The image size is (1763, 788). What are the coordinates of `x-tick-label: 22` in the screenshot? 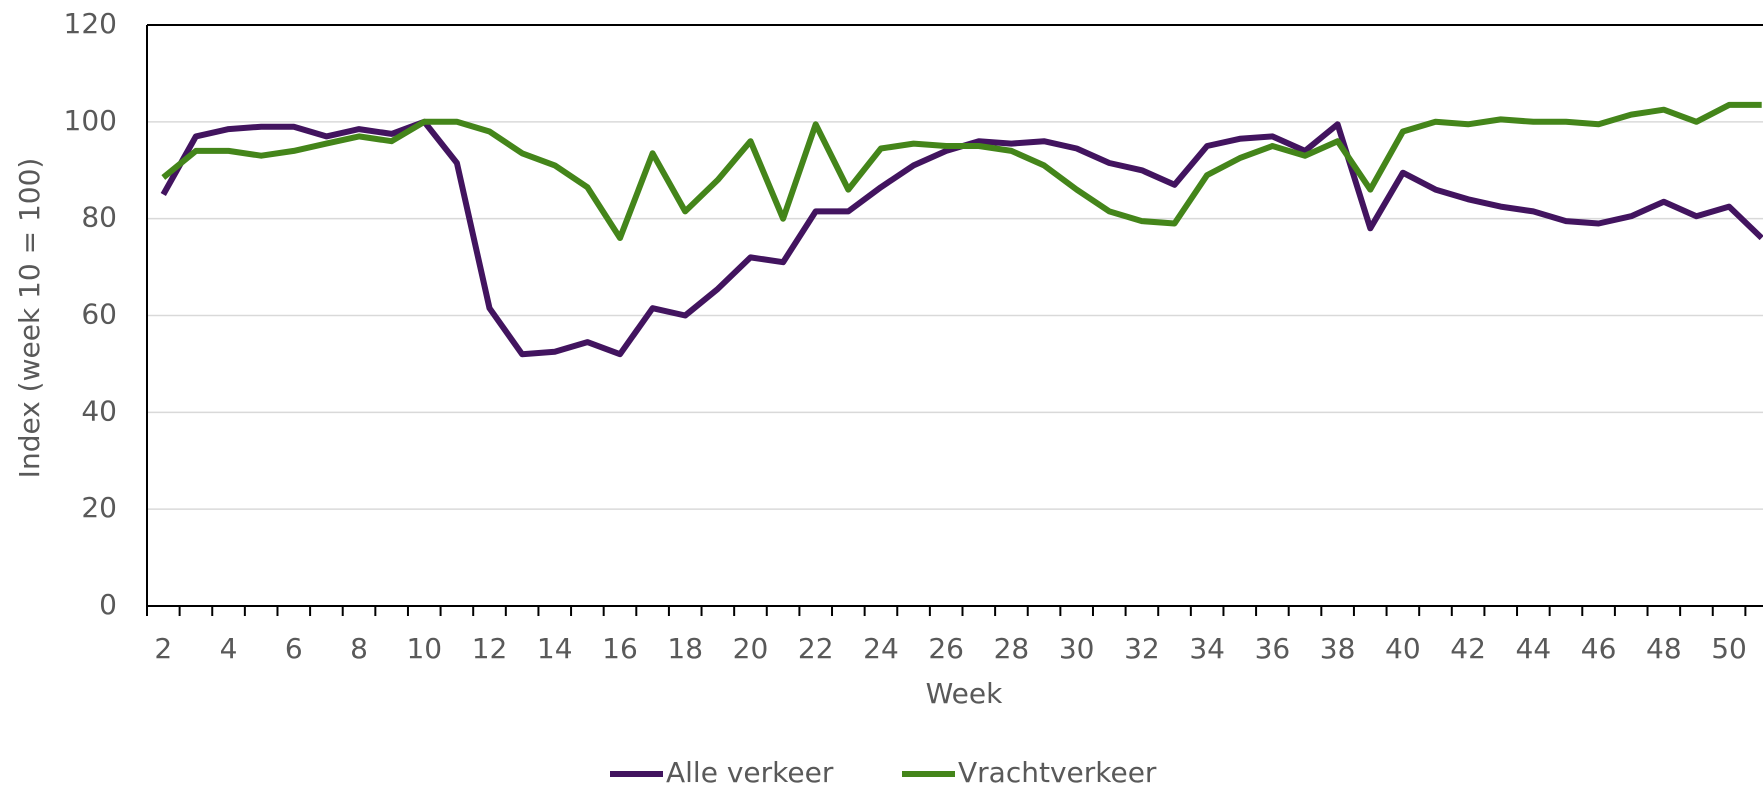 It's located at (816, 648).